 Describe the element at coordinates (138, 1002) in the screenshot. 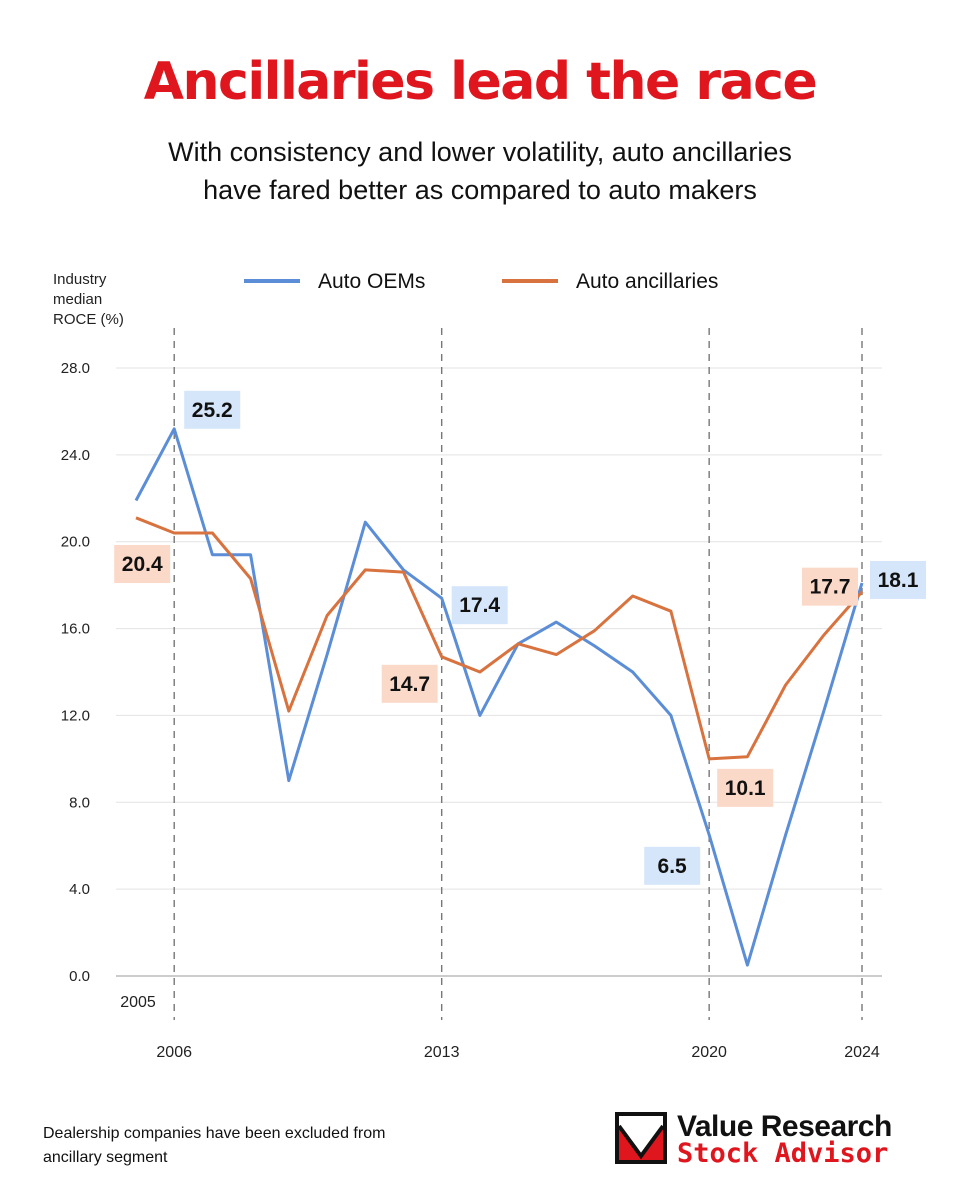

I see `x-tick-label: 2005` at that location.